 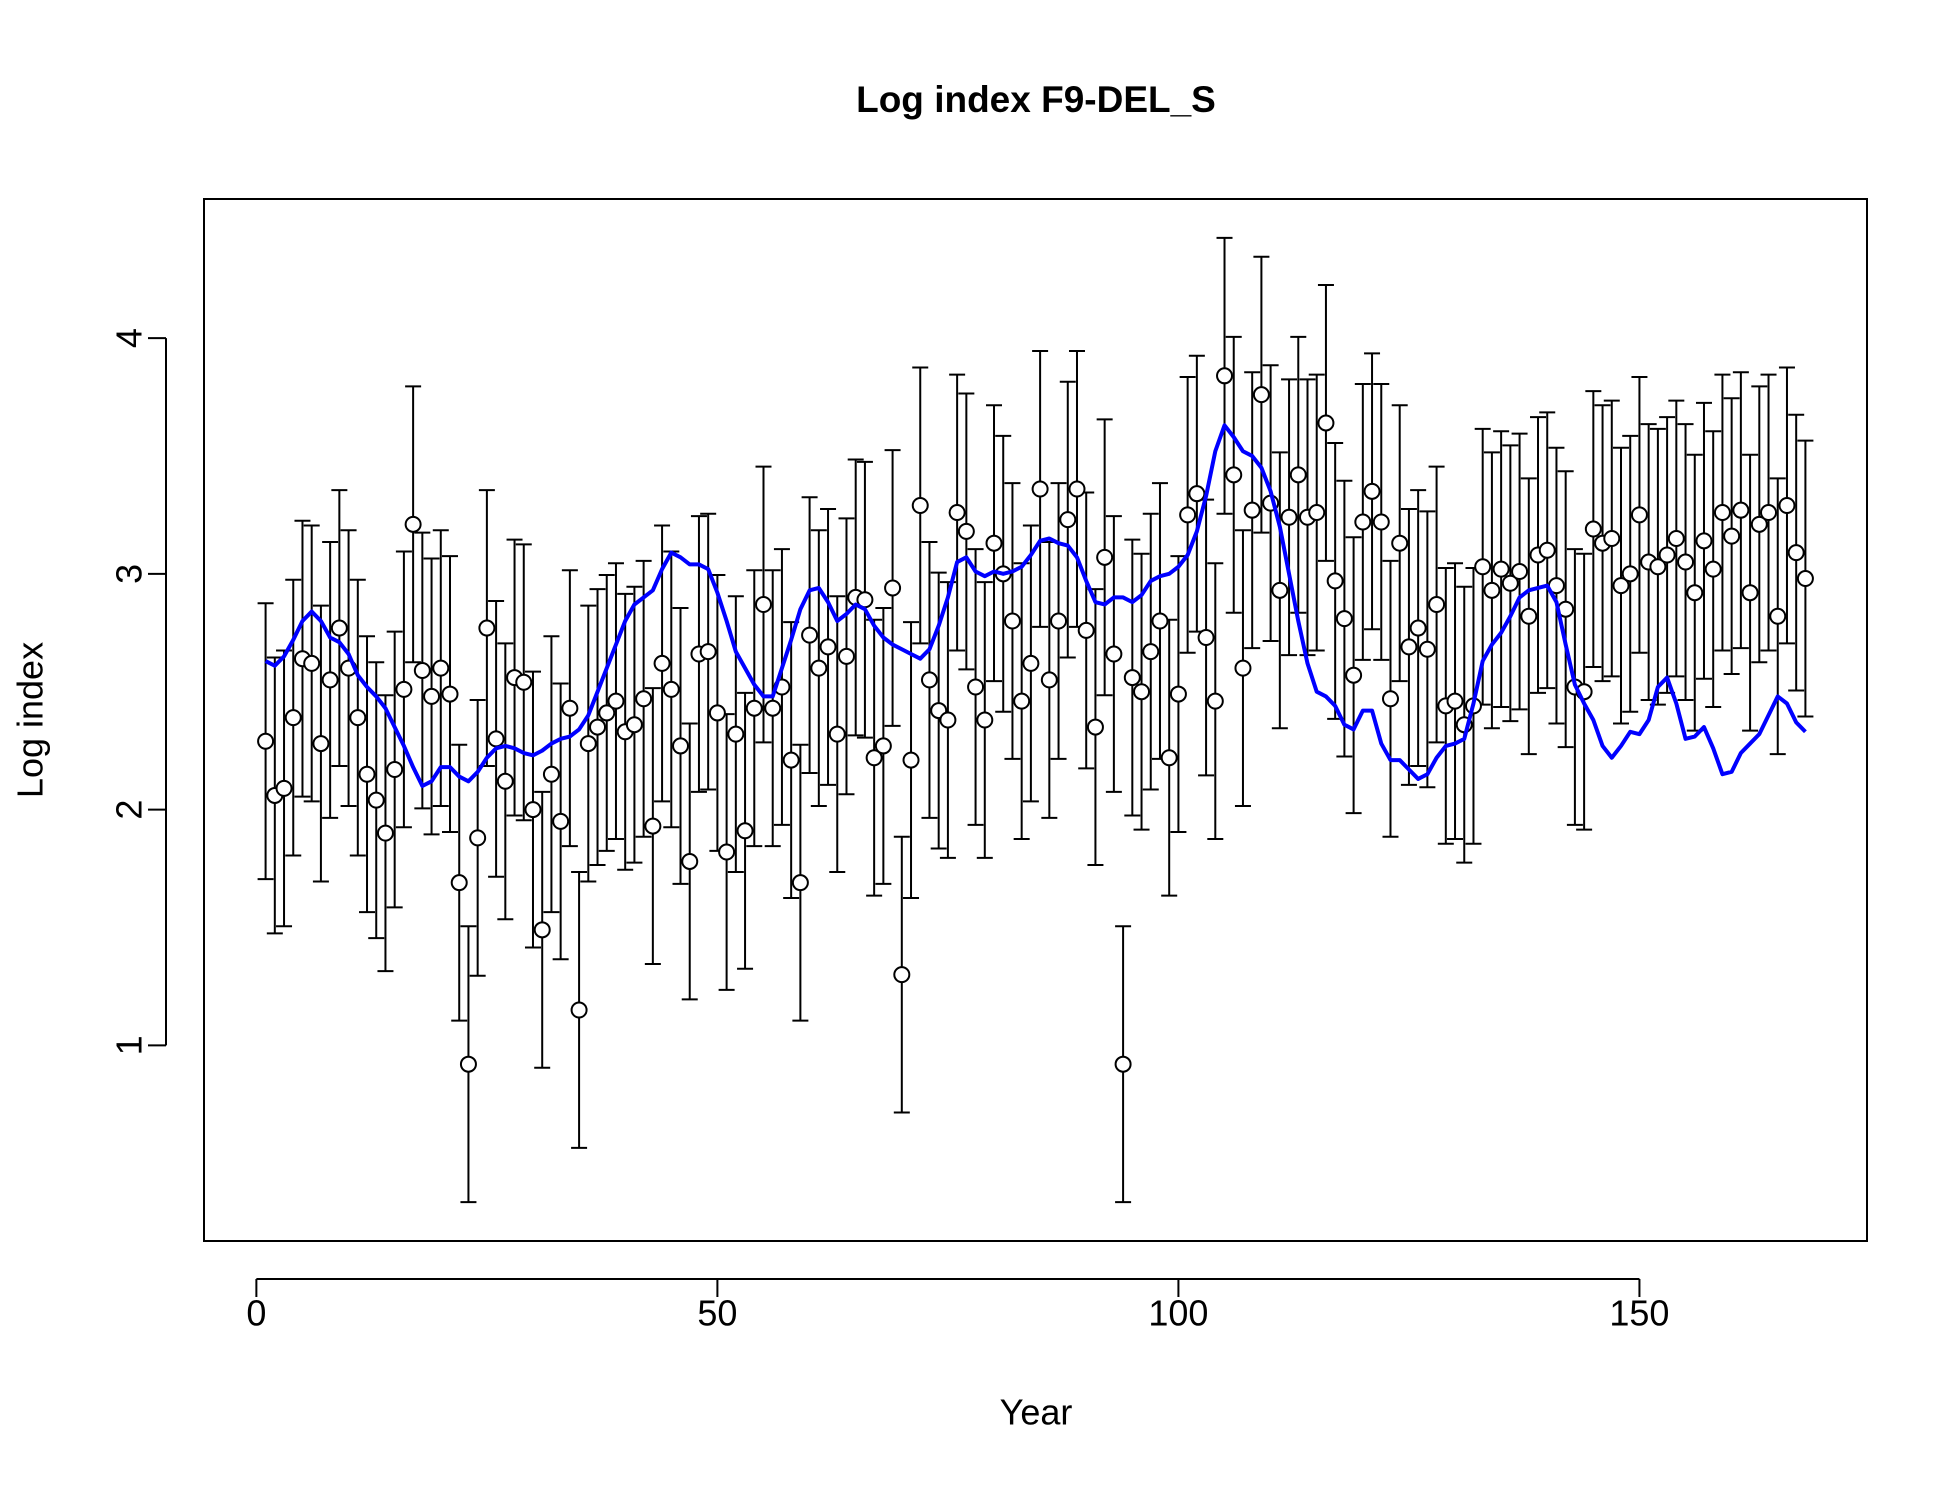 I want to click on y-tick-label: 4, so click(x=129, y=338).